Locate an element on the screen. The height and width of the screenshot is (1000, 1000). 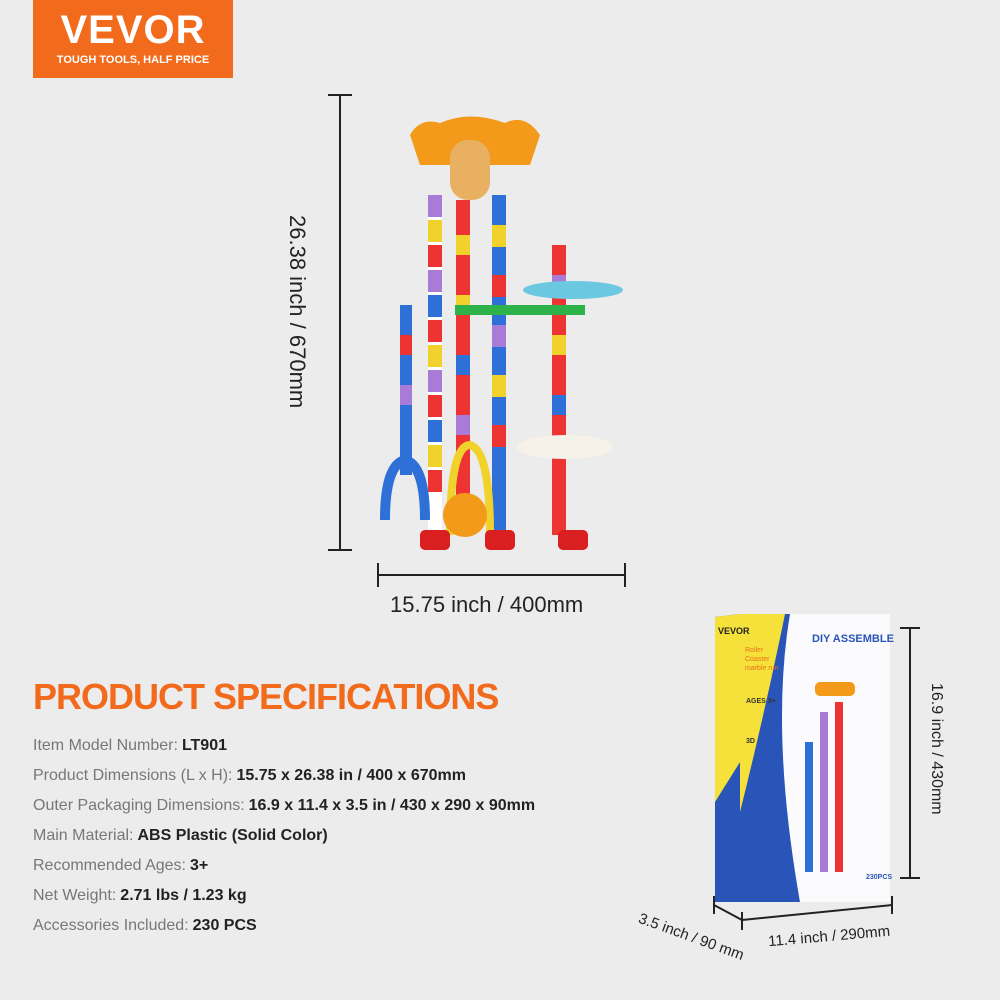
spec-label: Recommended Ages: is located at coordinates (109, 865).